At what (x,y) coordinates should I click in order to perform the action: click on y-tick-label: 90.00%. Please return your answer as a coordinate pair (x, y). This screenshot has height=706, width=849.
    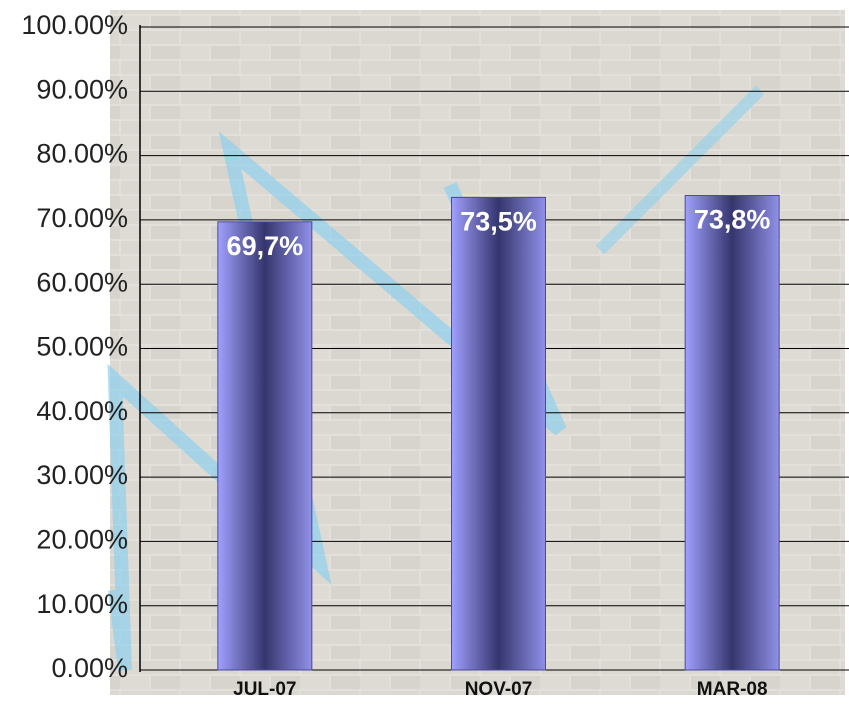
    Looking at the image, I should click on (82, 89).